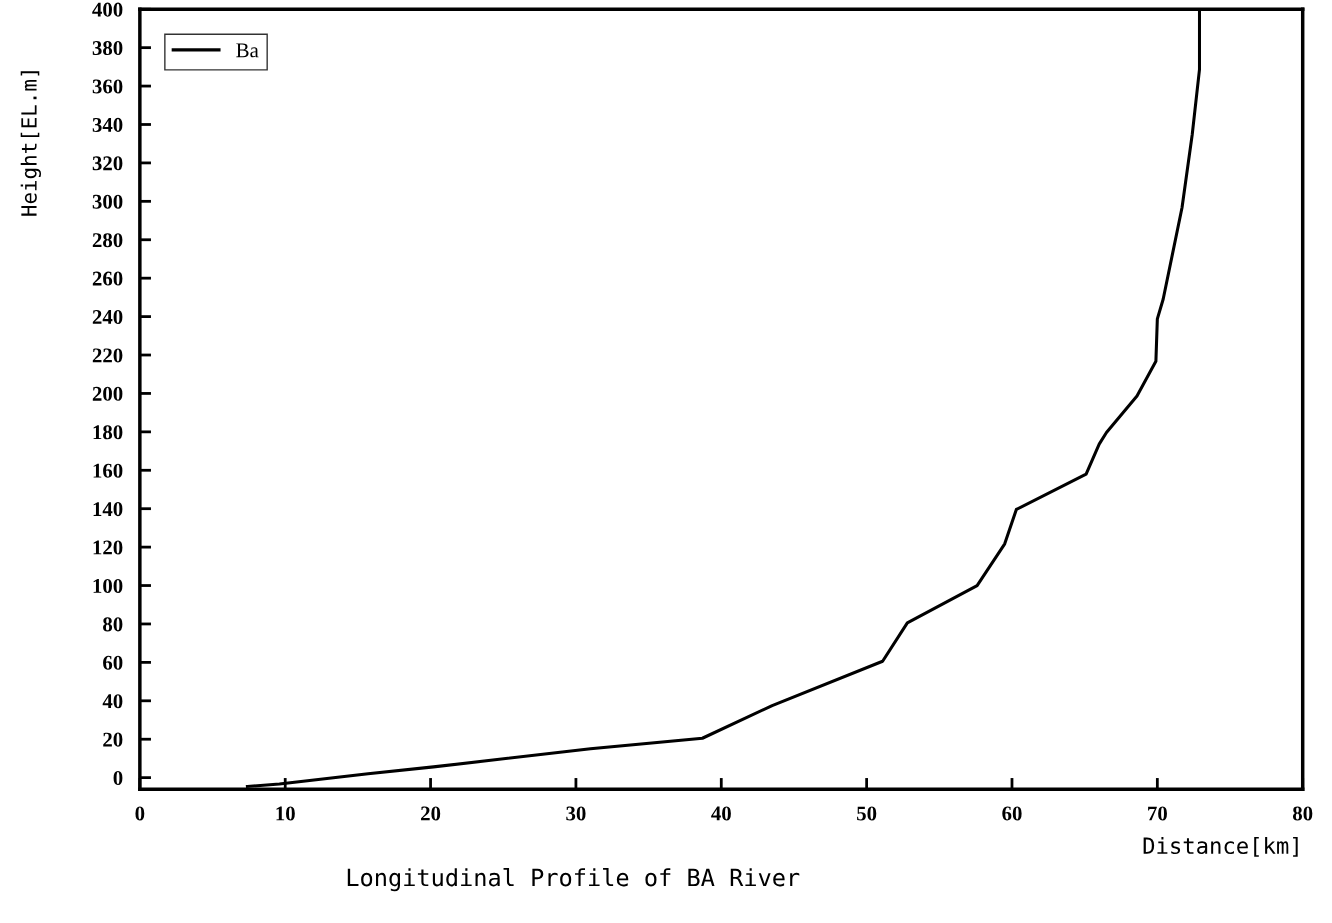  What do you see at coordinates (107, 163) in the screenshot?
I see `y-tick-label: 320` at bounding box center [107, 163].